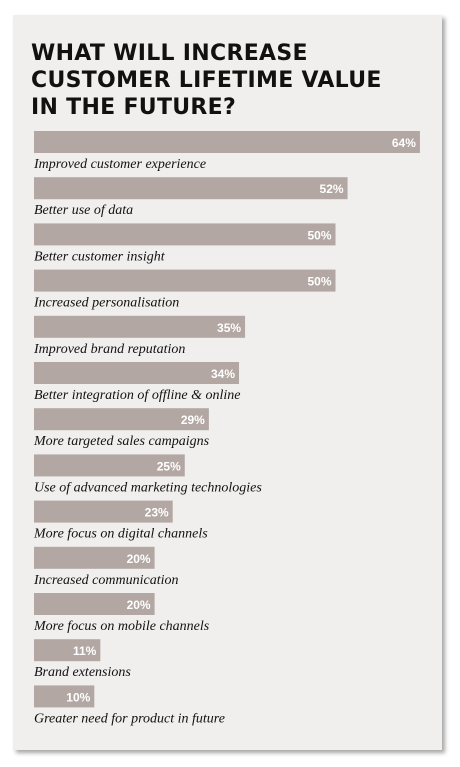 The height and width of the screenshot is (767, 460). Describe the element at coordinates (223, 374) in the screenshot. I see `bar-value-label-6: 34%` at that location.